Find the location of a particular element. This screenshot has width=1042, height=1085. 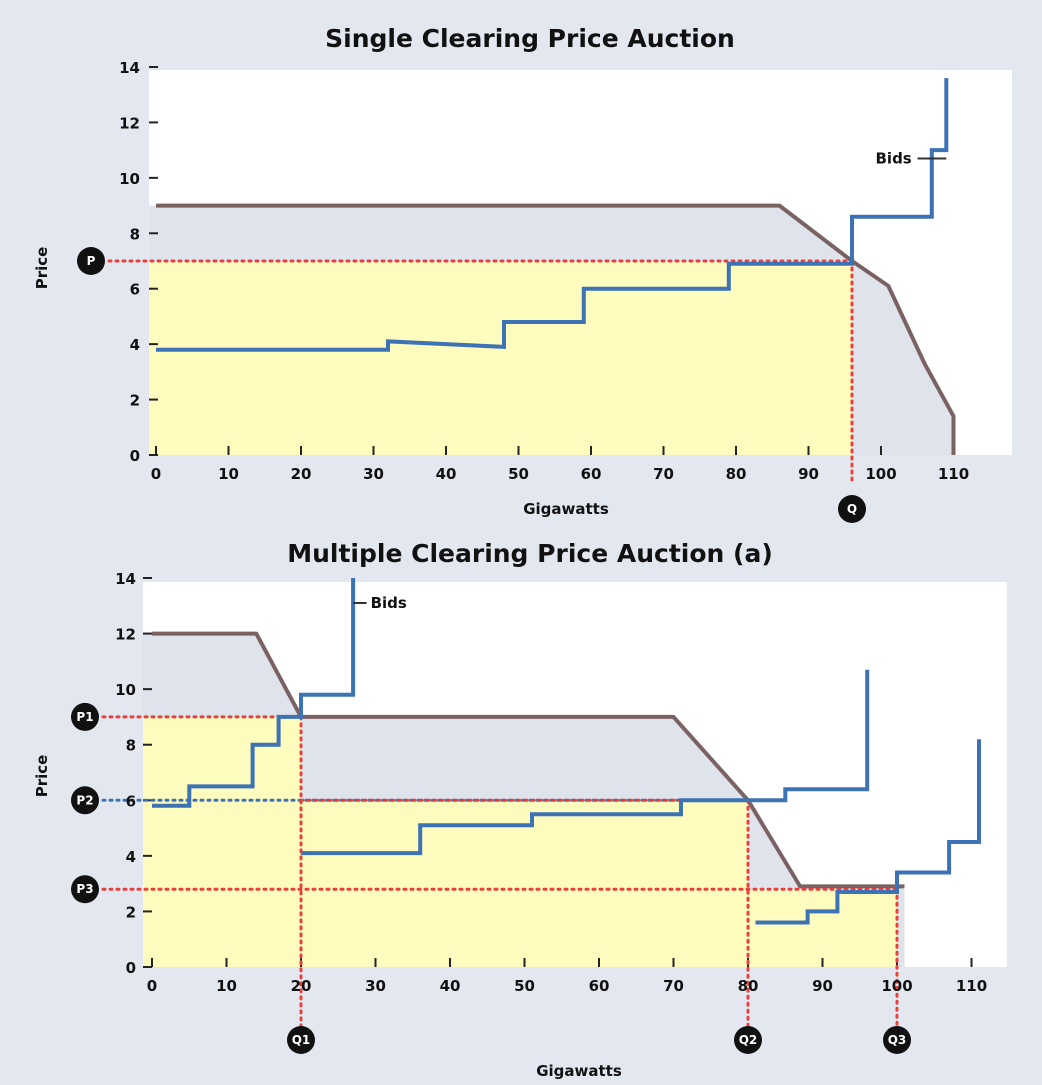

price-marker: P is located at coordinates (91, 261).